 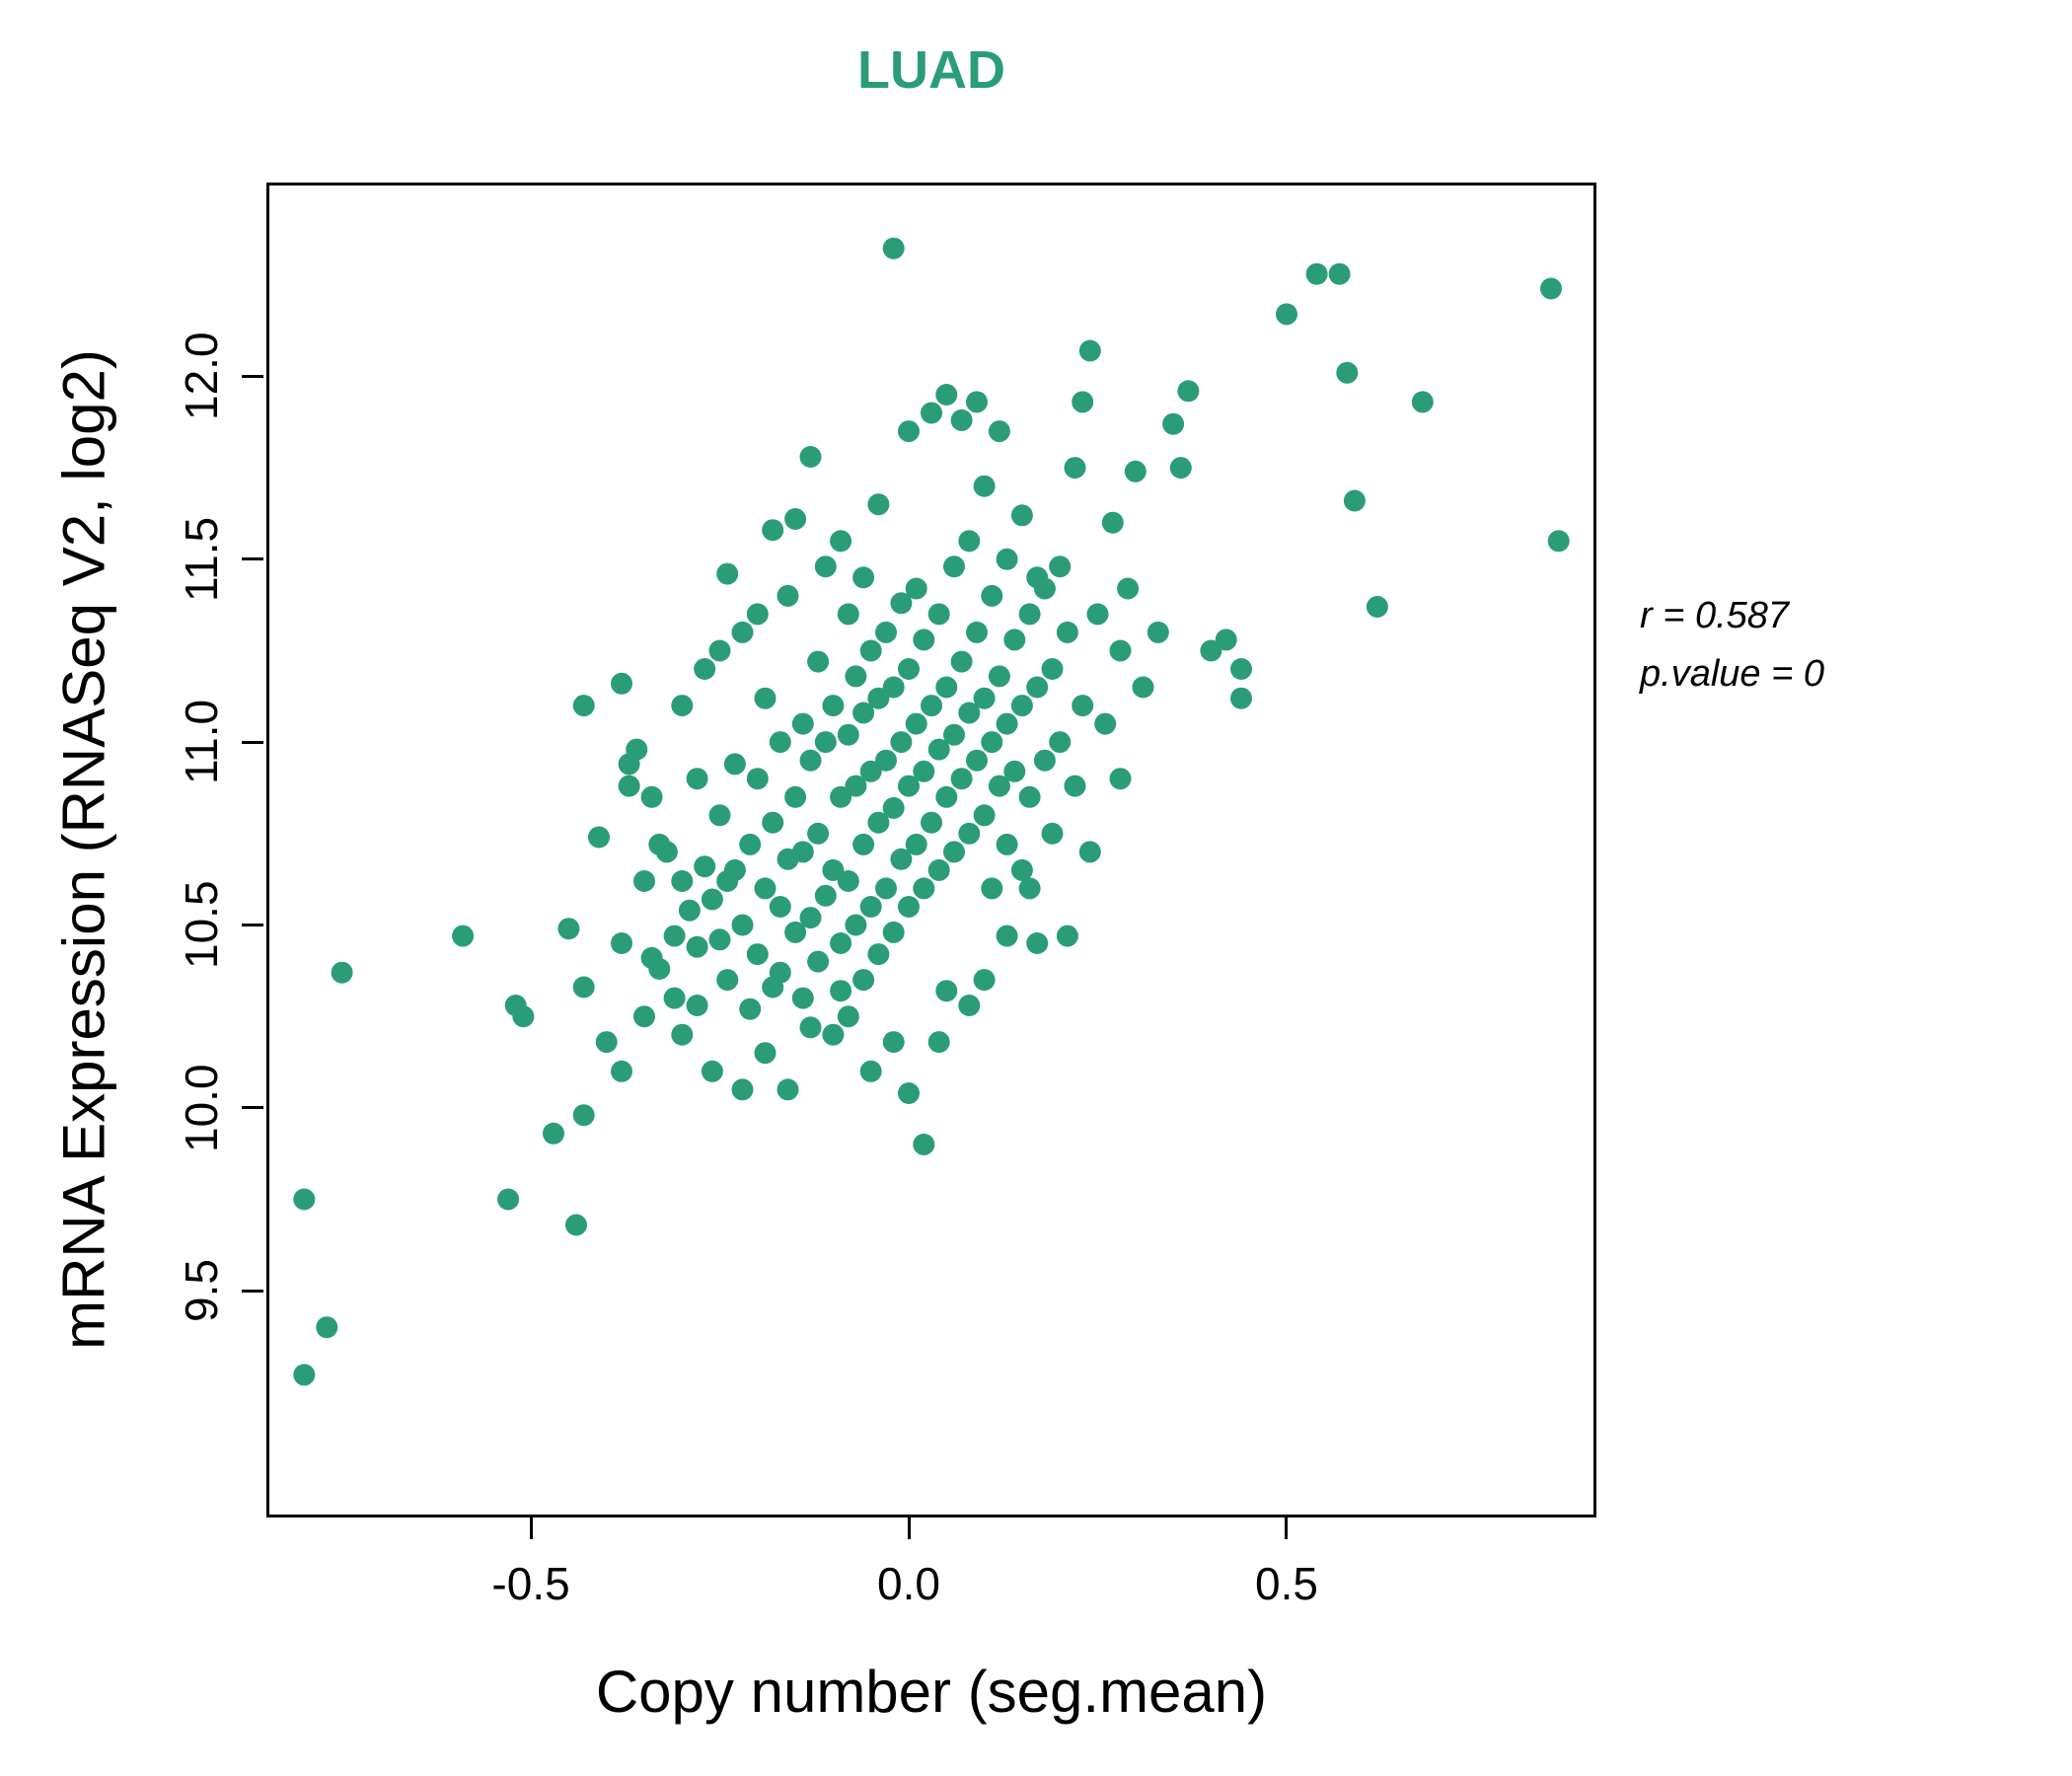 I want to click on stats-annotation: r = 0.587 p.value = 0, so click(x=1732, y=645).